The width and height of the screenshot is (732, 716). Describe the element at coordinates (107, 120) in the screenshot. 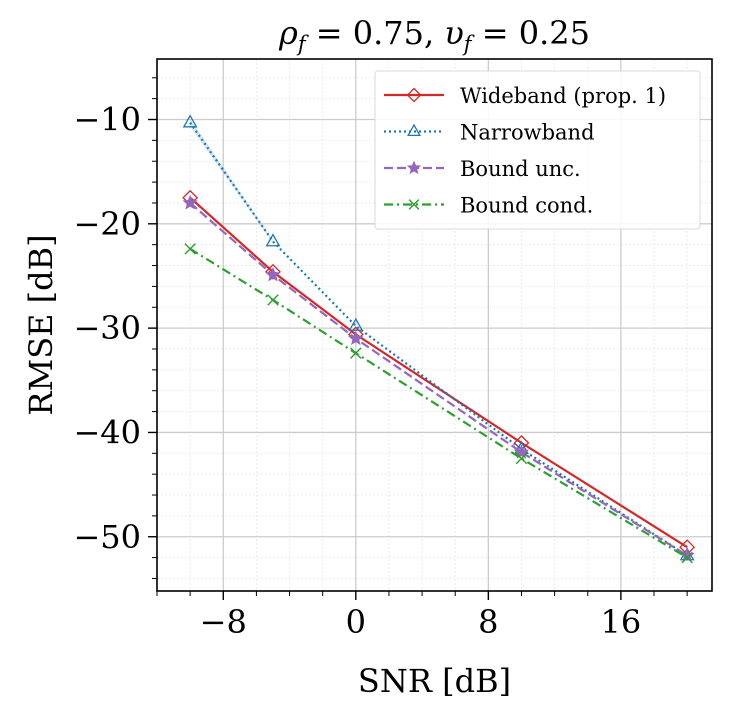

I see `y-tick-label: −10` at that location.